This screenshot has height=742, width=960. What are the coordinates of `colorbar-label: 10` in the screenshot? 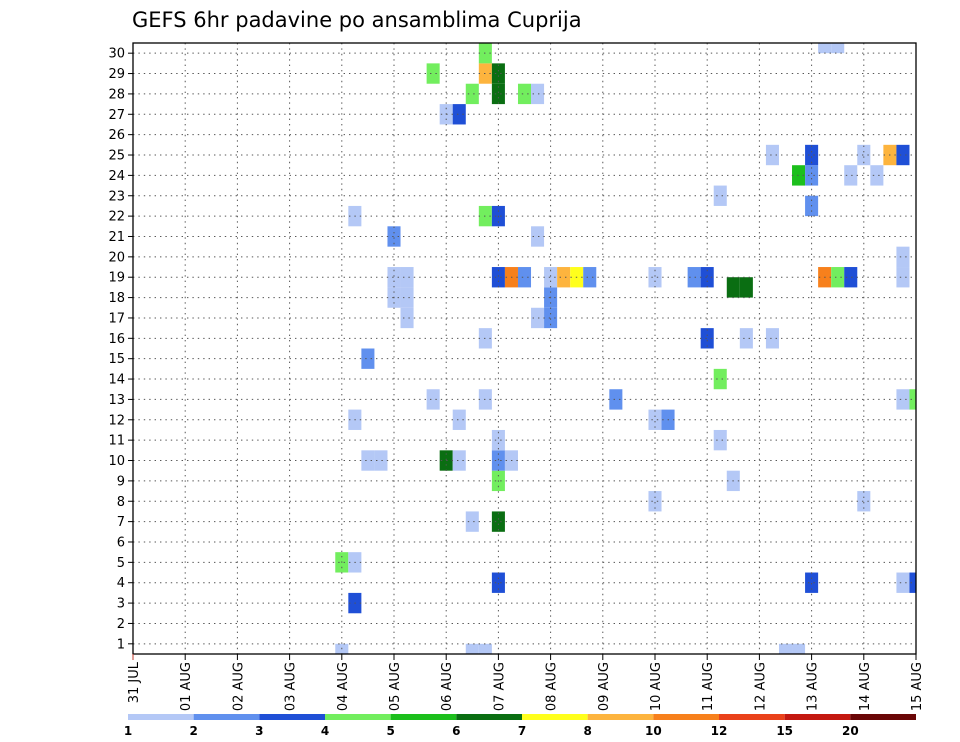 It's located at (653, 731).